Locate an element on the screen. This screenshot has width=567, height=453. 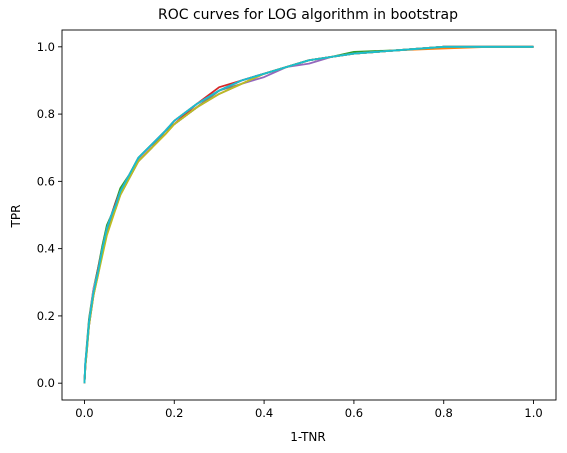
x-axis-ticks: 0.0 0.2 0.4 0.6 0.8 1.0 is located at coordinates (309, 410).